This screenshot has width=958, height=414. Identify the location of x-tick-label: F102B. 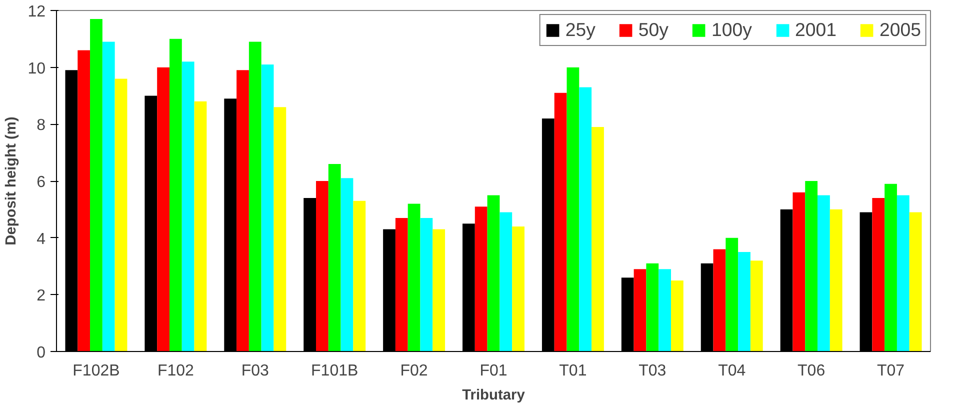
(96, 371).